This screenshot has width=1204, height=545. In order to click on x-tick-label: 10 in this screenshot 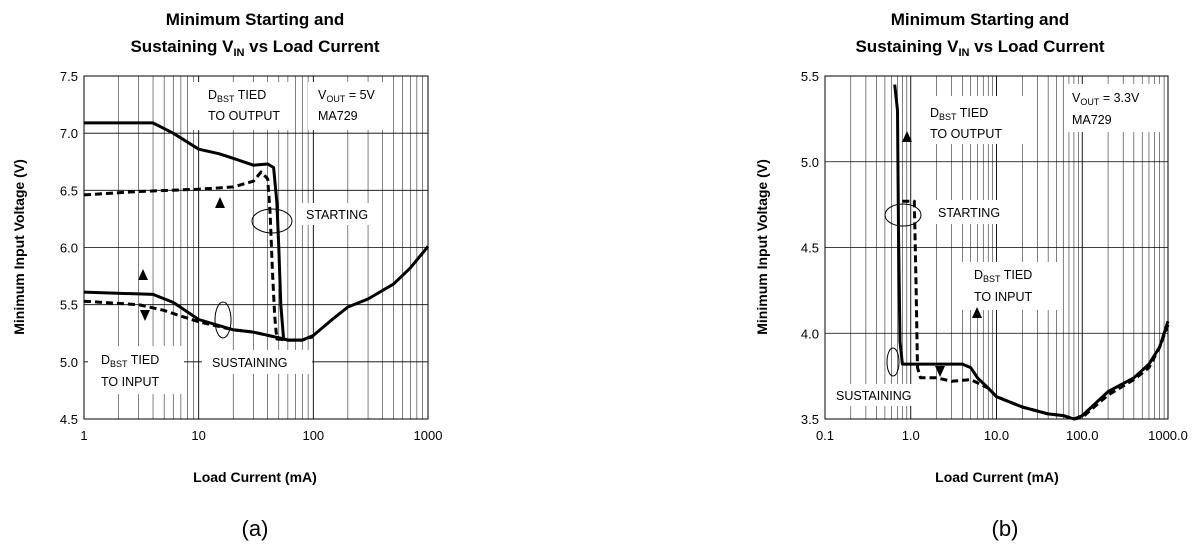, I will do `click(198, 435)`.